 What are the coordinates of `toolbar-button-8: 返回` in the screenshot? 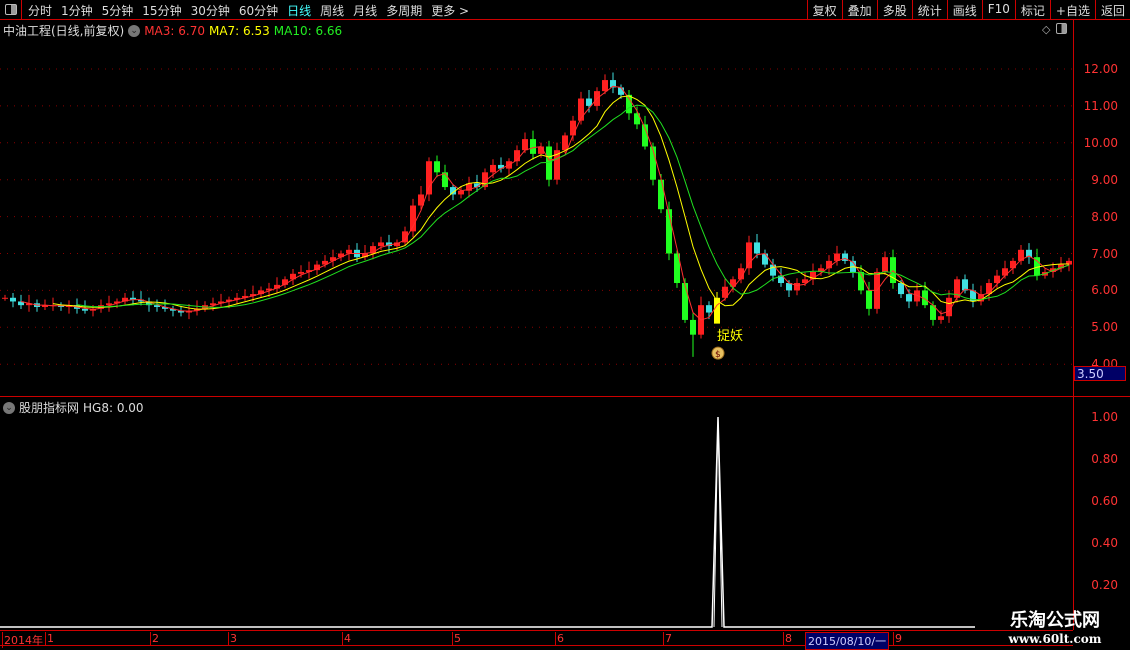 It's located at (1112, 10).